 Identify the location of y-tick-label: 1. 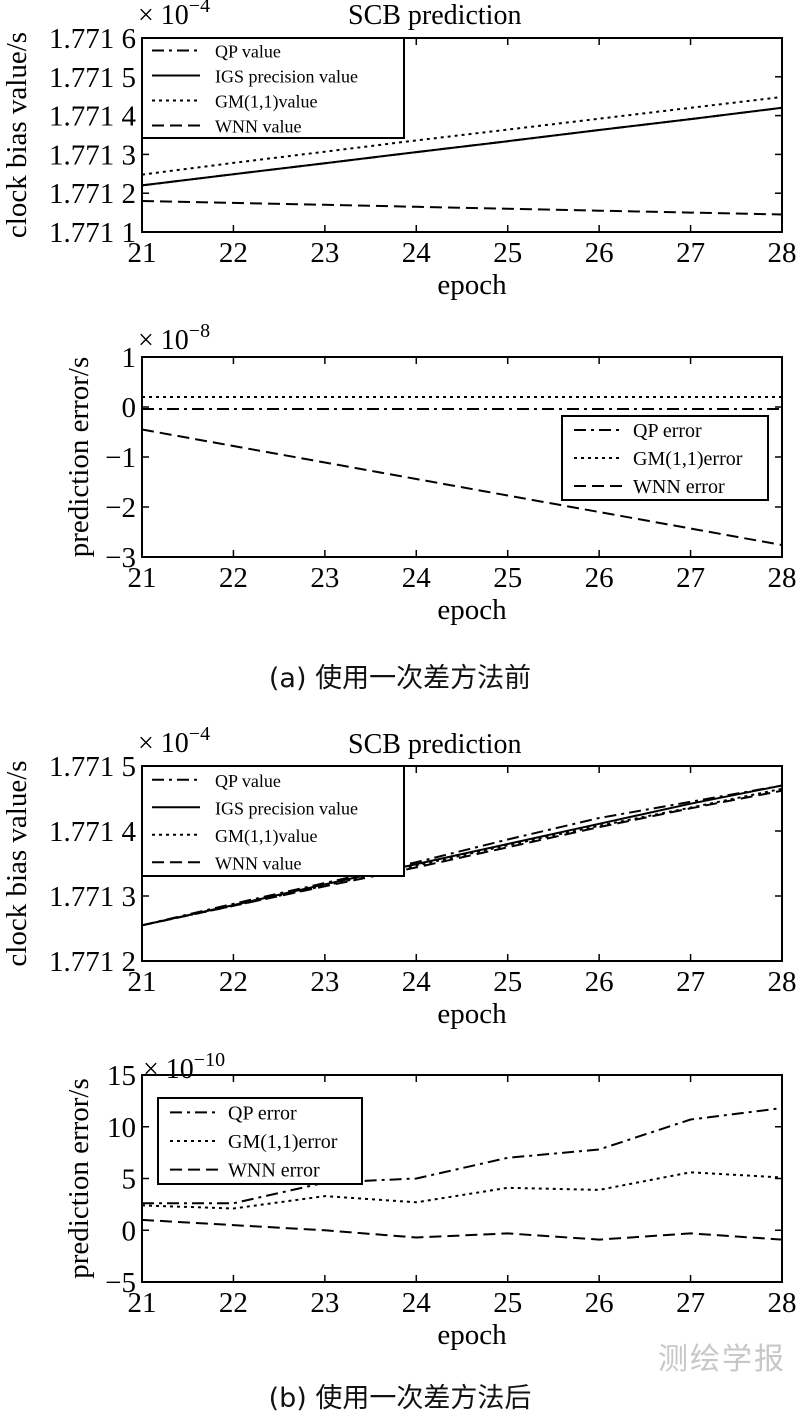
(129, 358).